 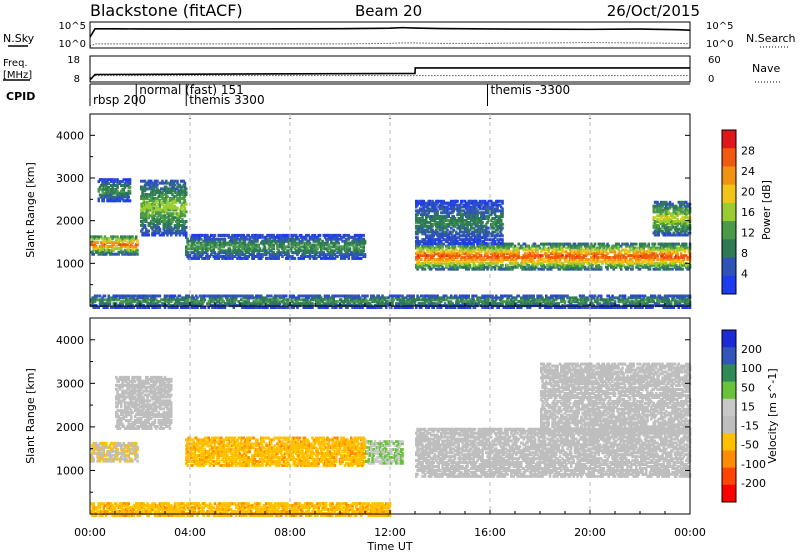 What do you see at coordinates (766, 68) in the screenshot?
I see `nave-label: Nave` at bounding box center [766, 68].